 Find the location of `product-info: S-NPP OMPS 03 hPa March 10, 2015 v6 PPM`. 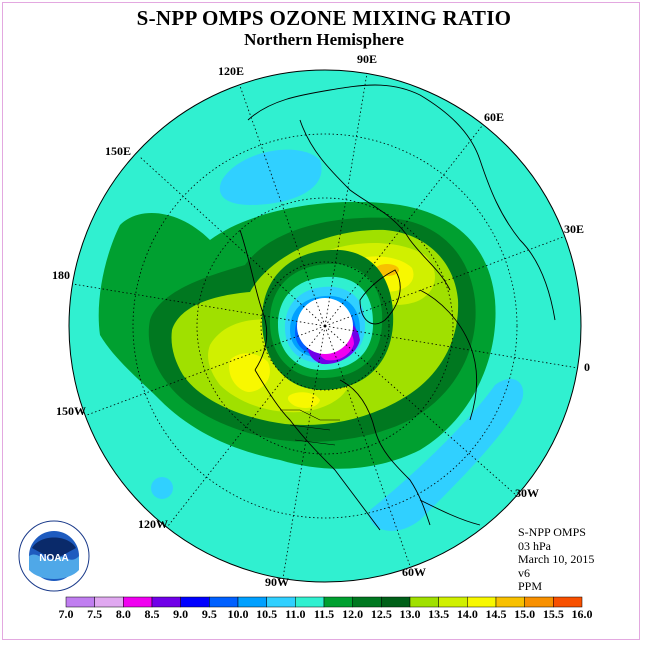

product-info: S-NPP OMPS 03 hPa March 10, 2015 v6 PPM is located at coordinates (556, 559).